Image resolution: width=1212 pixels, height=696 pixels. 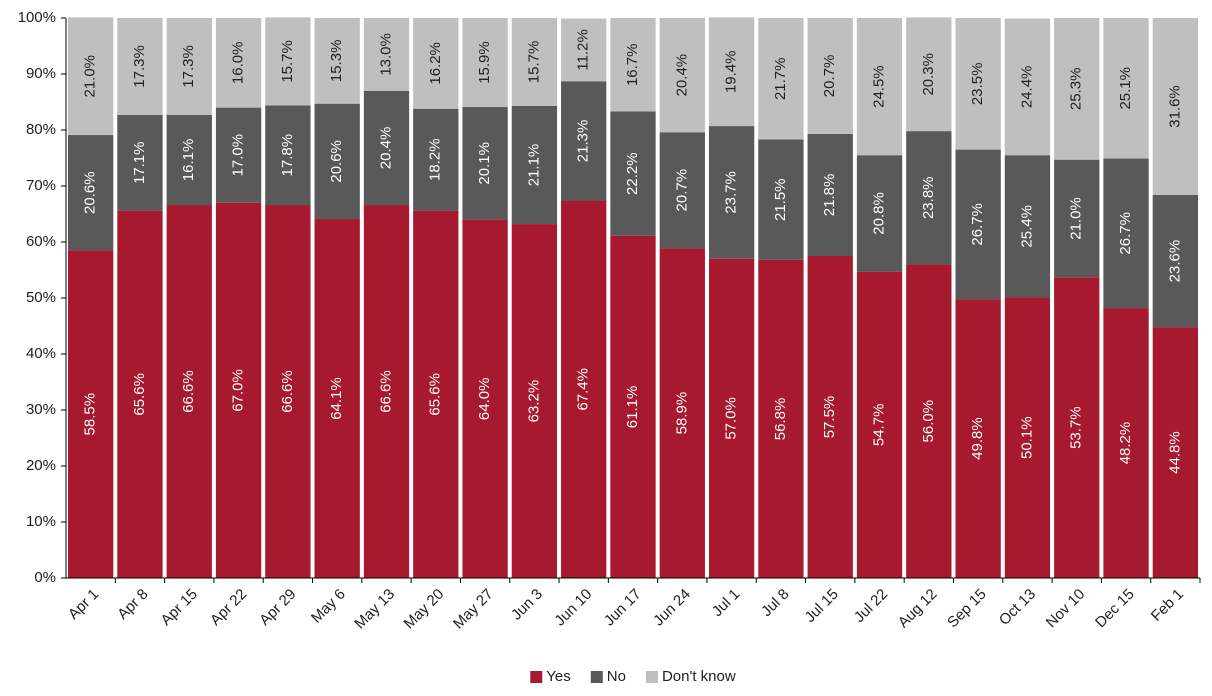 I want to click on data-label: 17.3%, so click(x=188, y=66).